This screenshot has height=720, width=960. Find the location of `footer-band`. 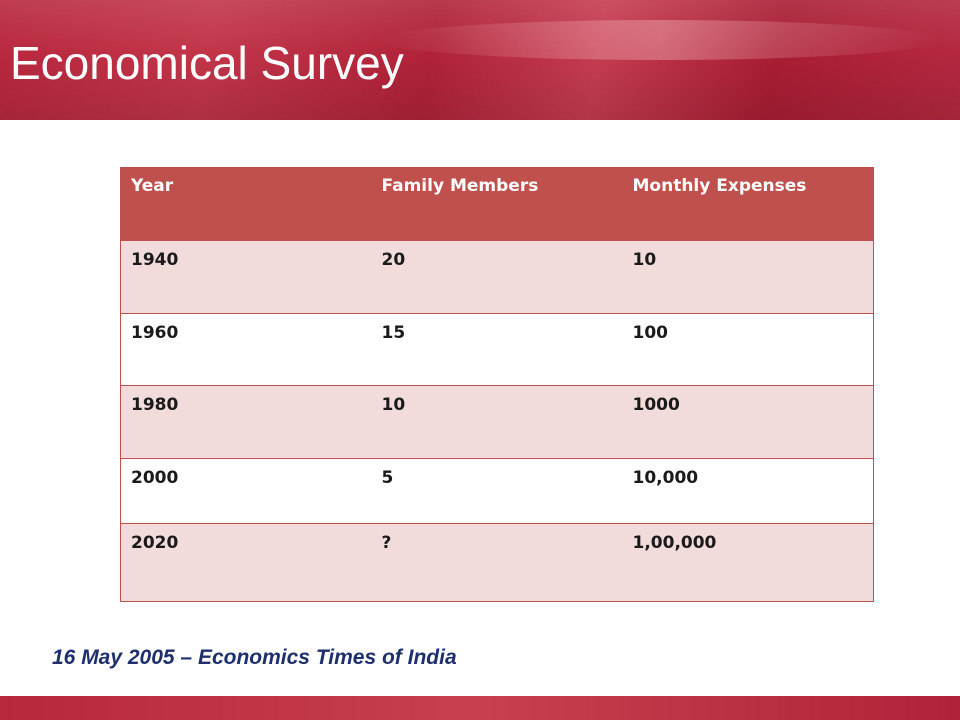

footer-band is located at coordinates (480, 708).